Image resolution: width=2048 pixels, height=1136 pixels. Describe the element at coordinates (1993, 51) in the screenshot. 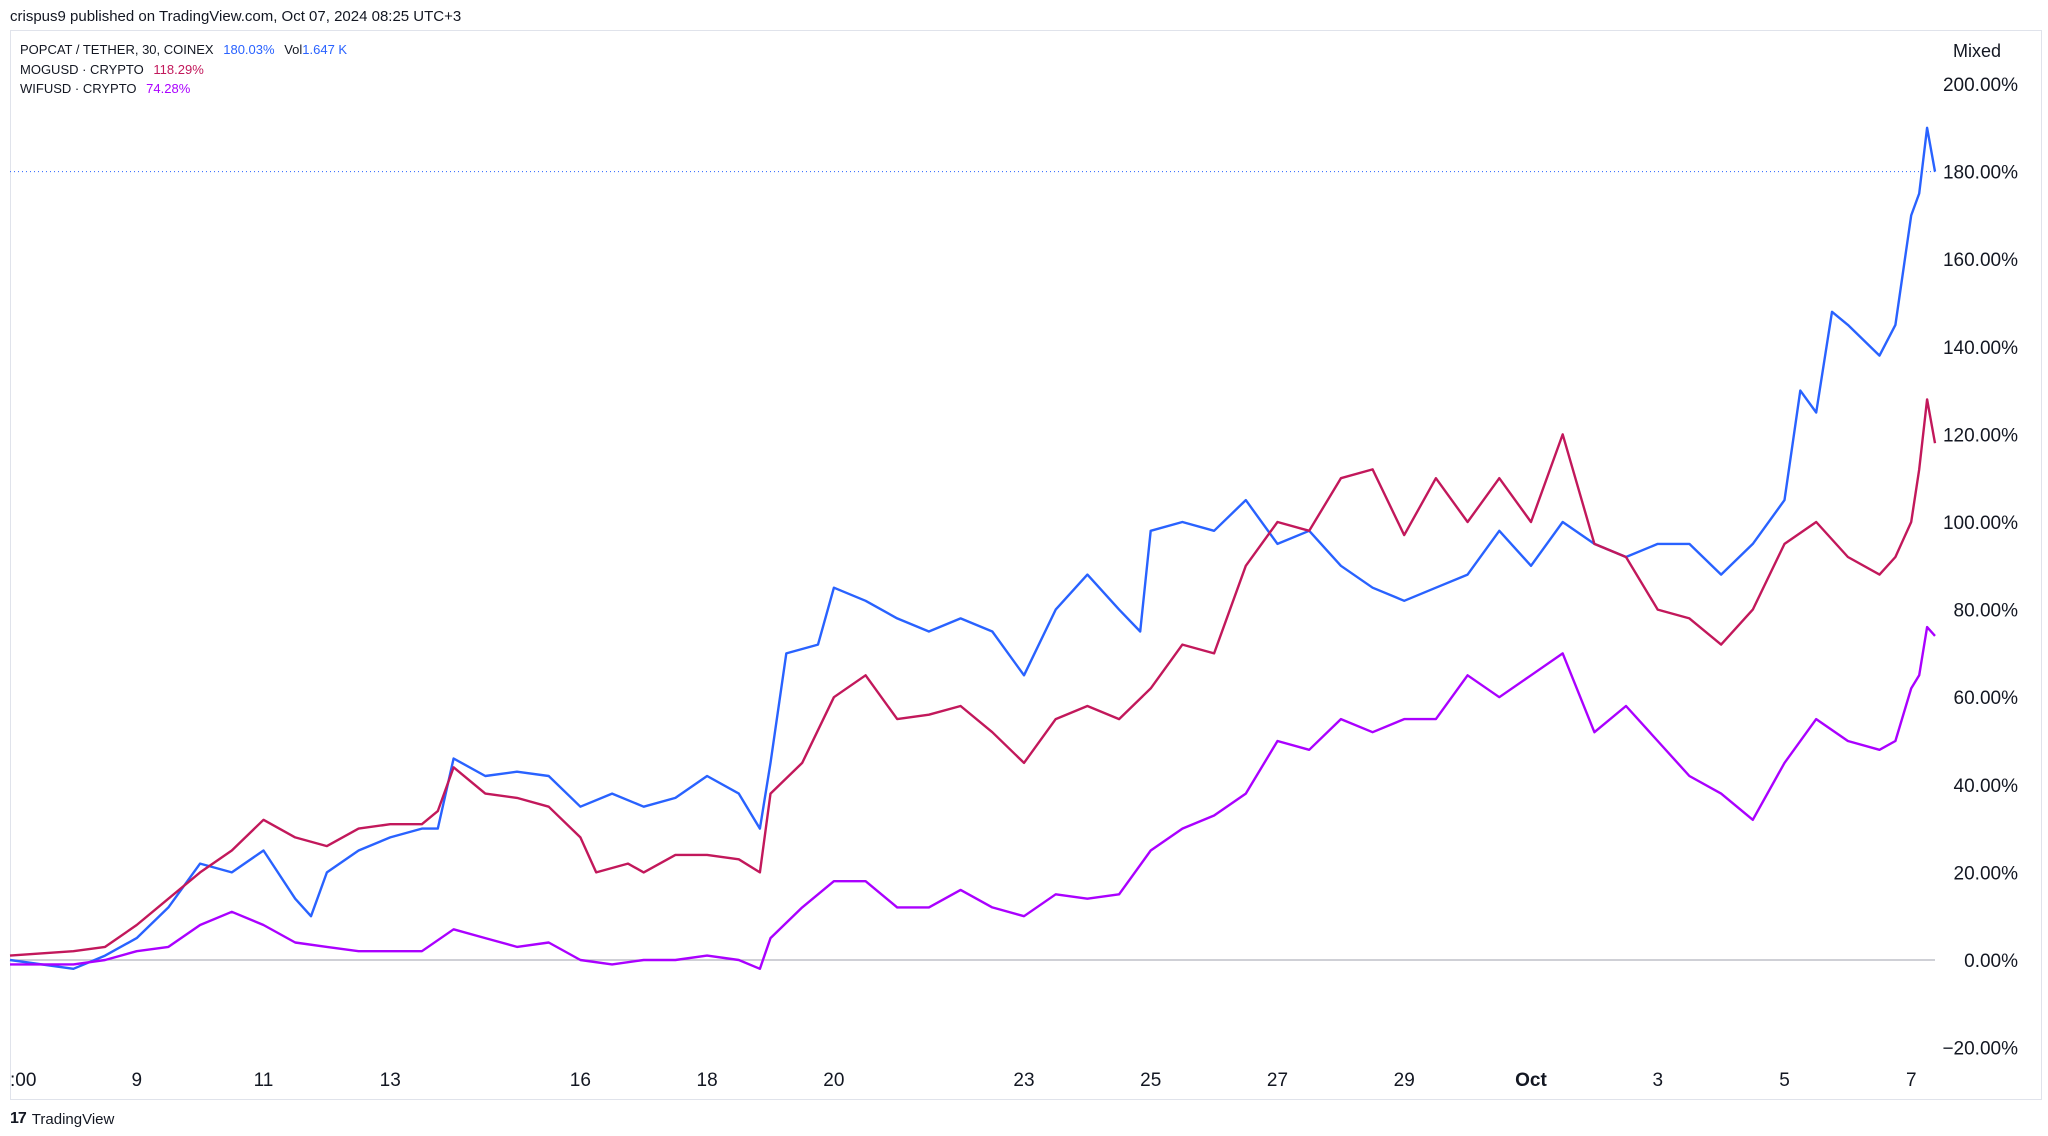

I see `scale-mode-button: Mixed` at that location.